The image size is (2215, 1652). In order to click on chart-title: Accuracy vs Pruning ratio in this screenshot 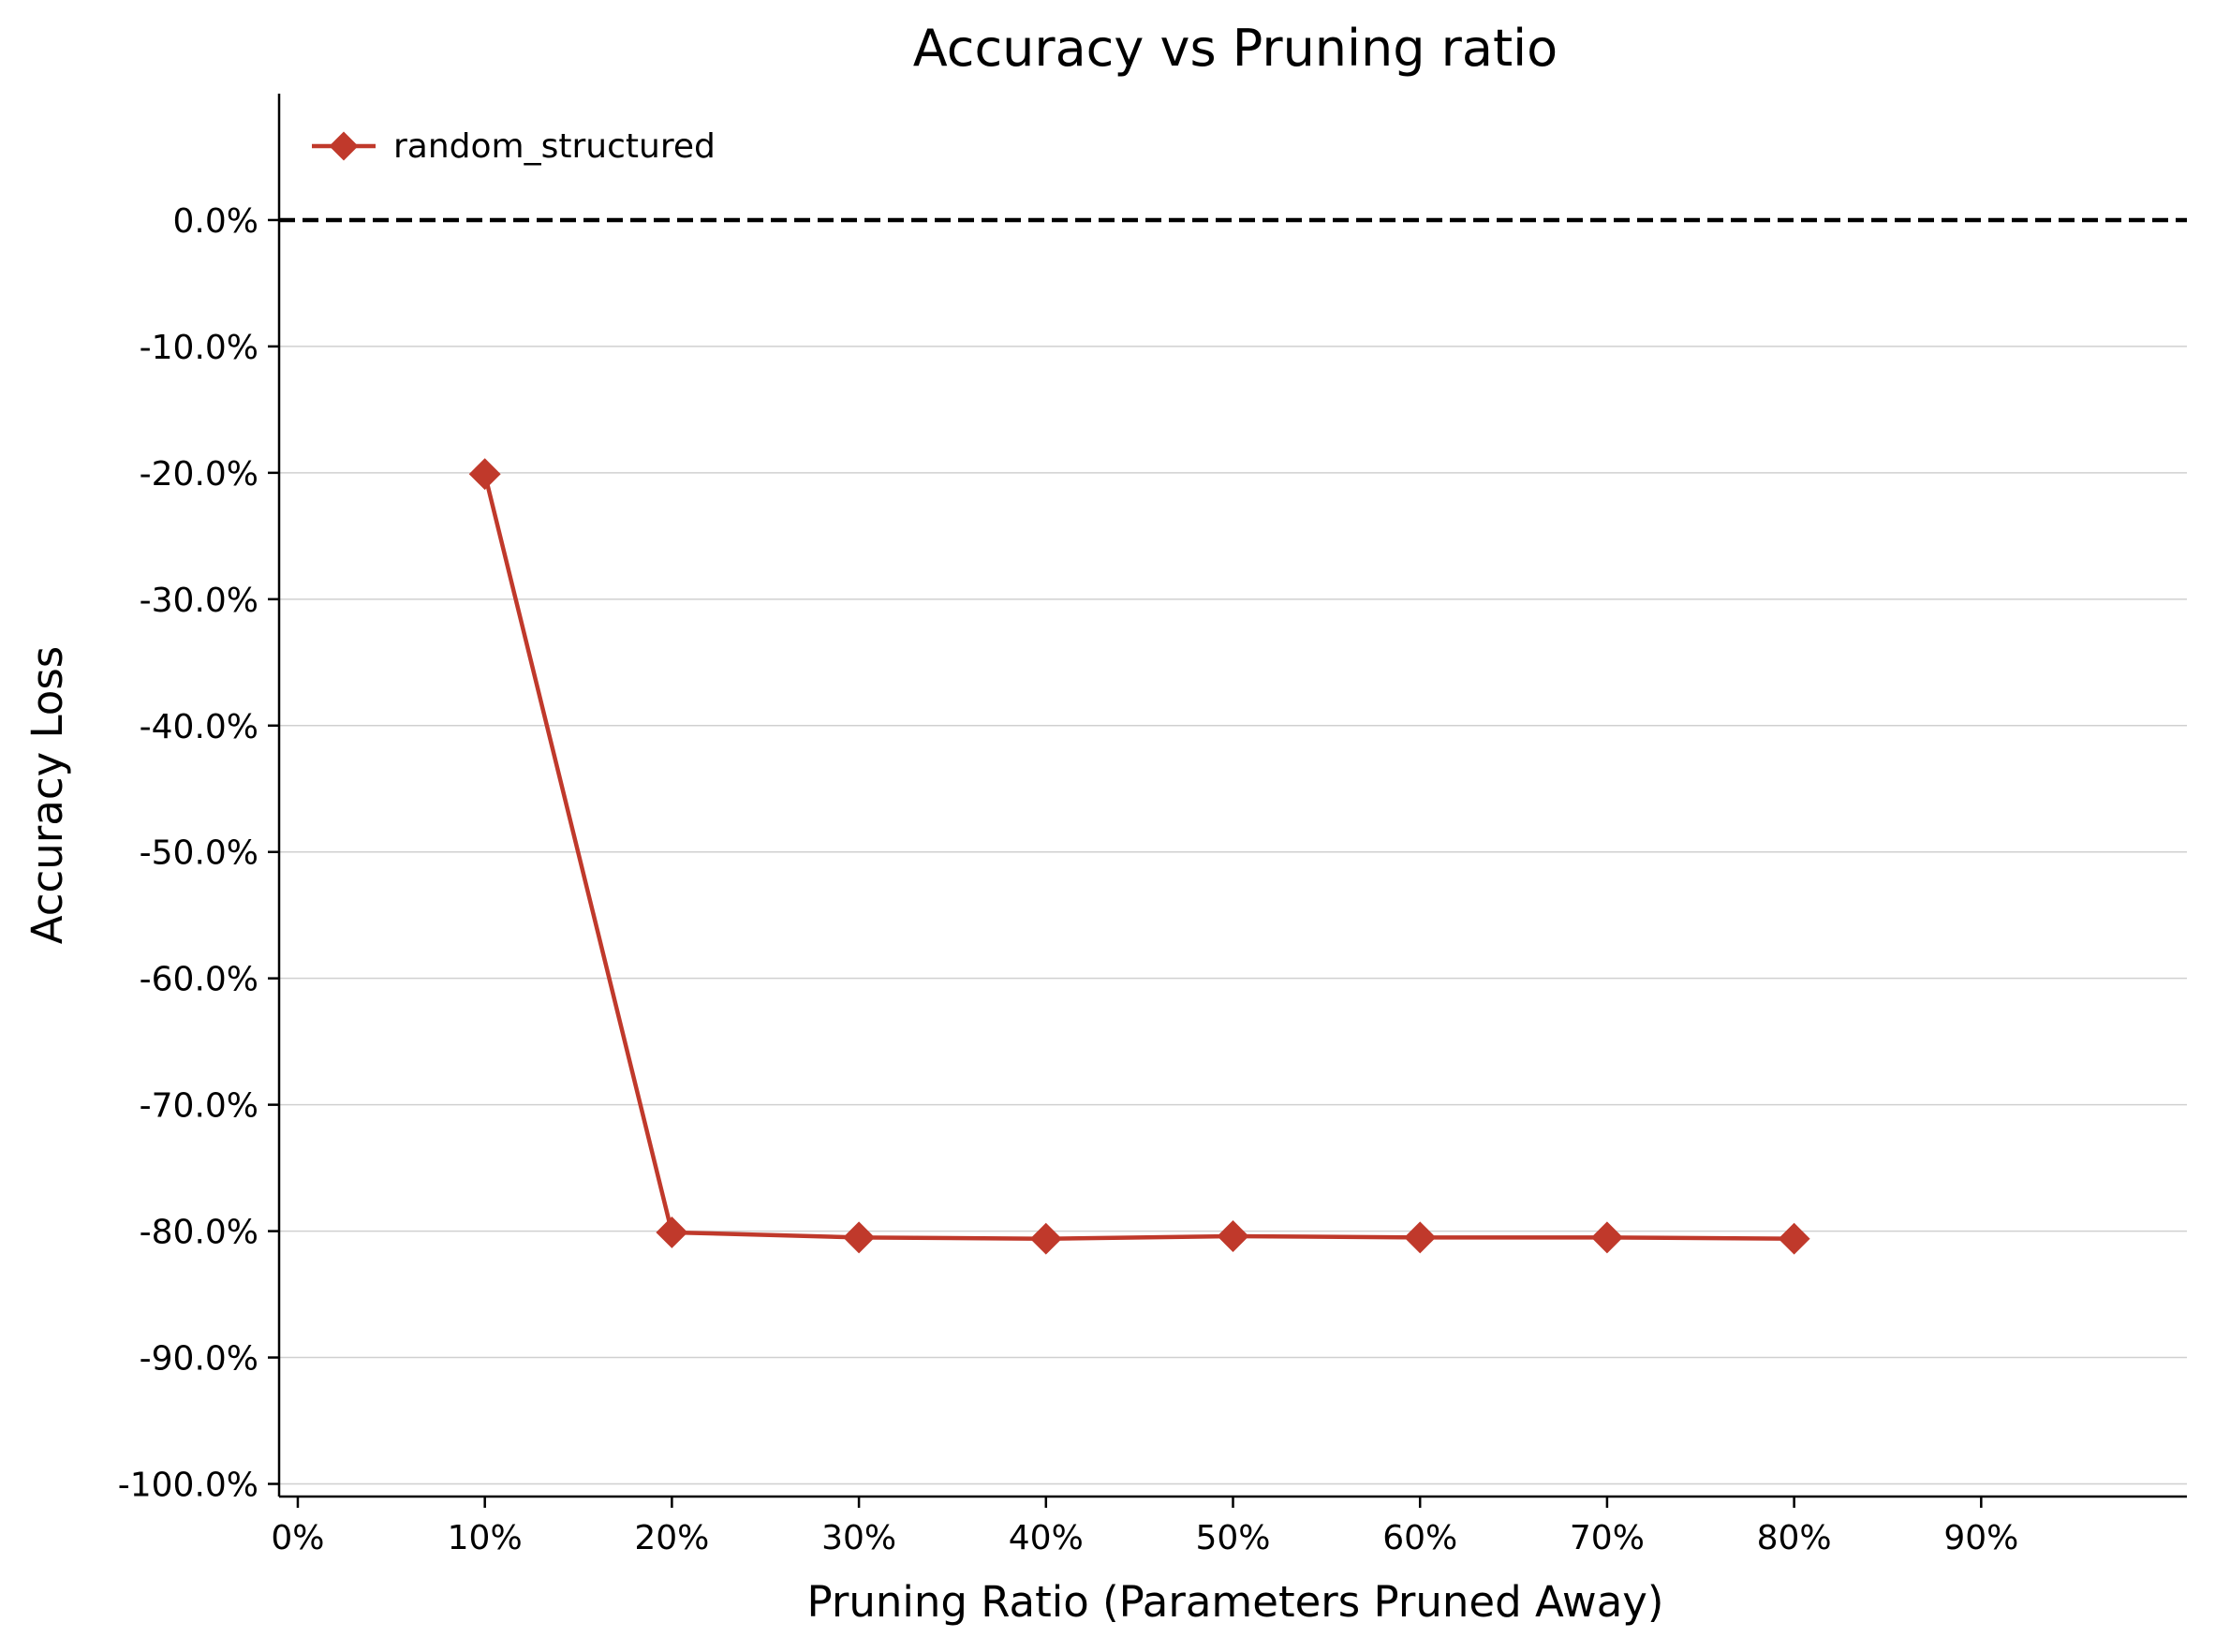, I will do `click(1235, 48)`.